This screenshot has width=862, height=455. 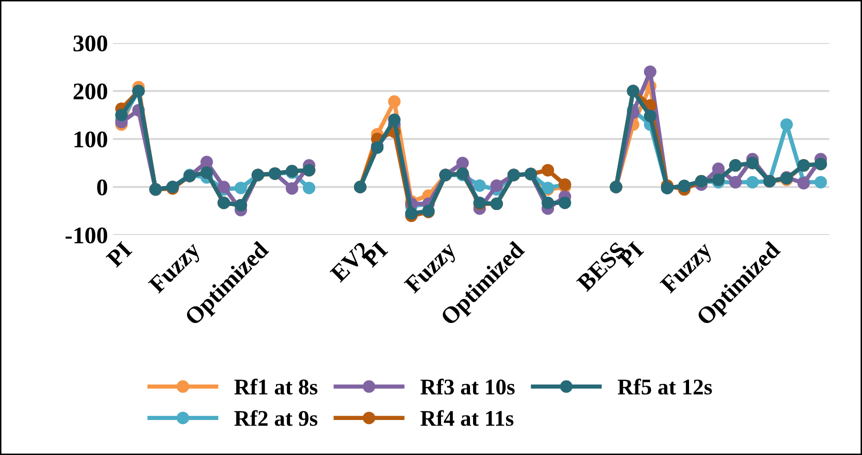 What do you see at coordinates (467, 386) in the screenshot?
I see `legend-label: Rf3 at 10s` at bounding box center [467, 386].